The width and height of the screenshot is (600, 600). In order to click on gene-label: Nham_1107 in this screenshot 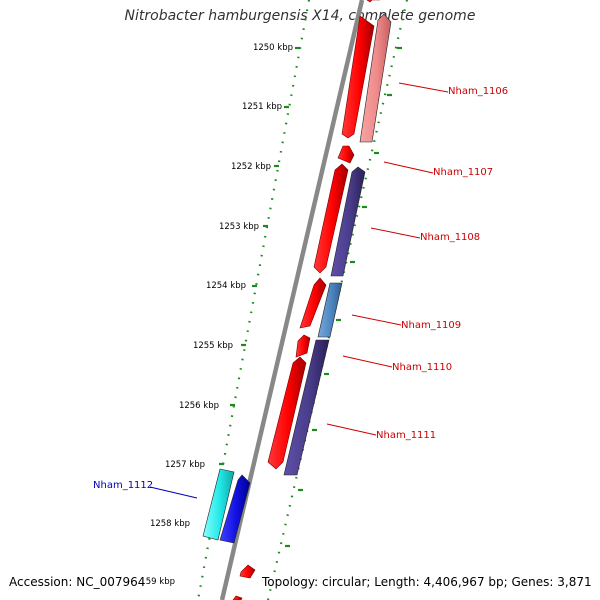, I will do `click(463, 172)`.